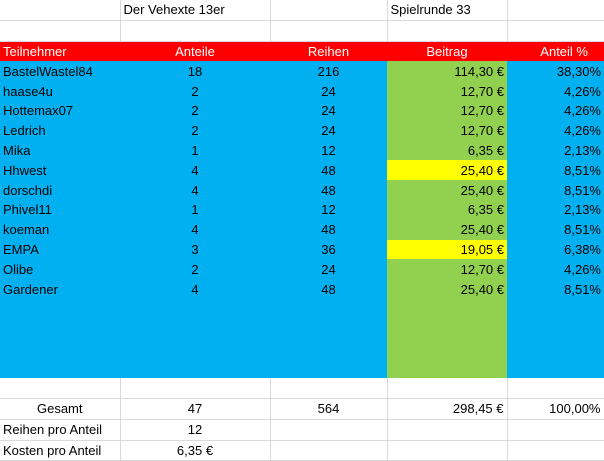  I want to click on participant-name: EMPA, so click(60, 249).